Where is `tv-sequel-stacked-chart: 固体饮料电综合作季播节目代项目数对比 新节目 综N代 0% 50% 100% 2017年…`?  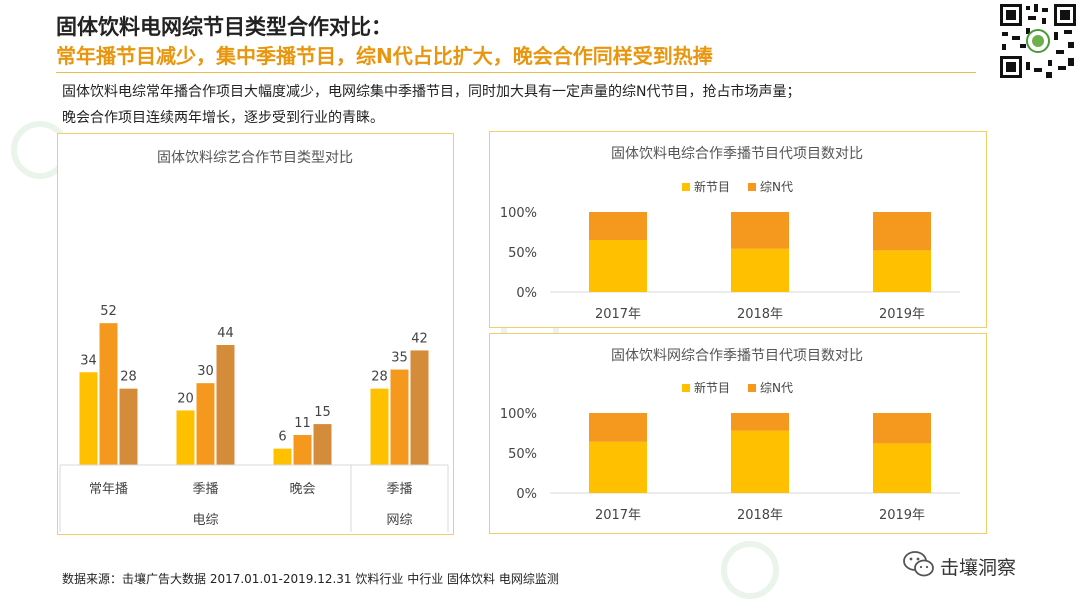 tv-sequel-stacked-chart: 固体饮料电综合作季播节目代项目数对比 新节目 综N代 0% 50% 100% 2017年… is located at coordinates (730, 234).